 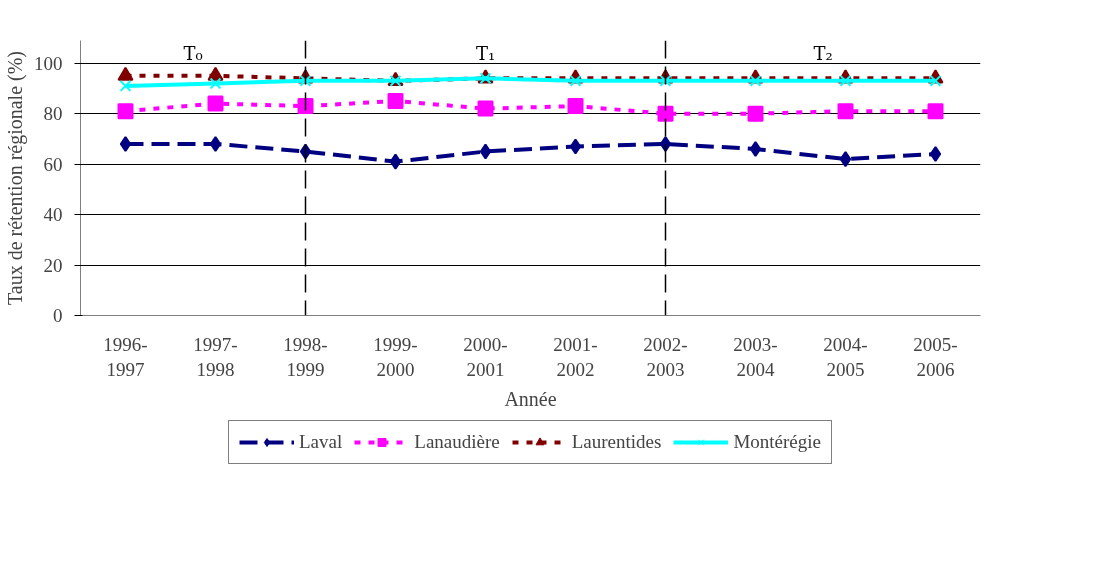 What do you see at coordinates (53, 265) in the screenshot?
I see `y-tick-label: 20` at bounding box center [53, 265].